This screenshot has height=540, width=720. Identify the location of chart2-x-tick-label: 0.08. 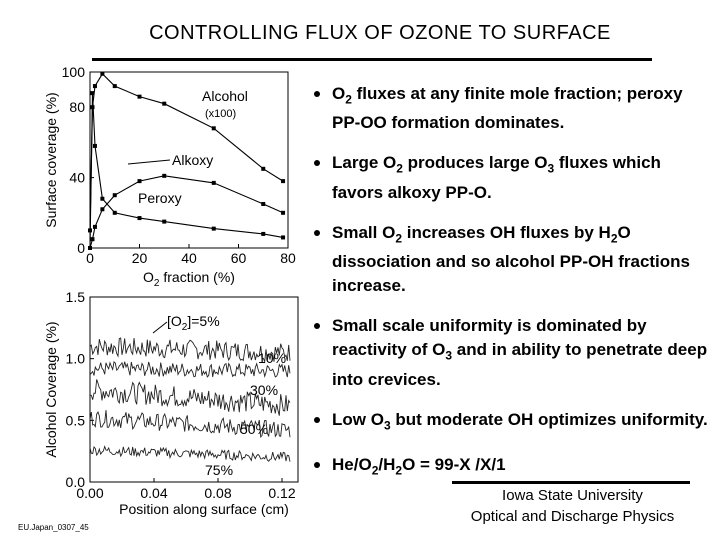
(217, 493).